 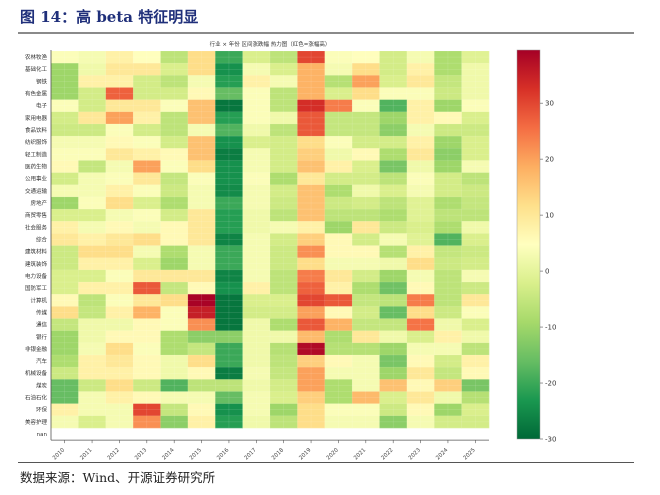 I want to click on y-tick-label: 国防军工, so click(x=36, y=288).